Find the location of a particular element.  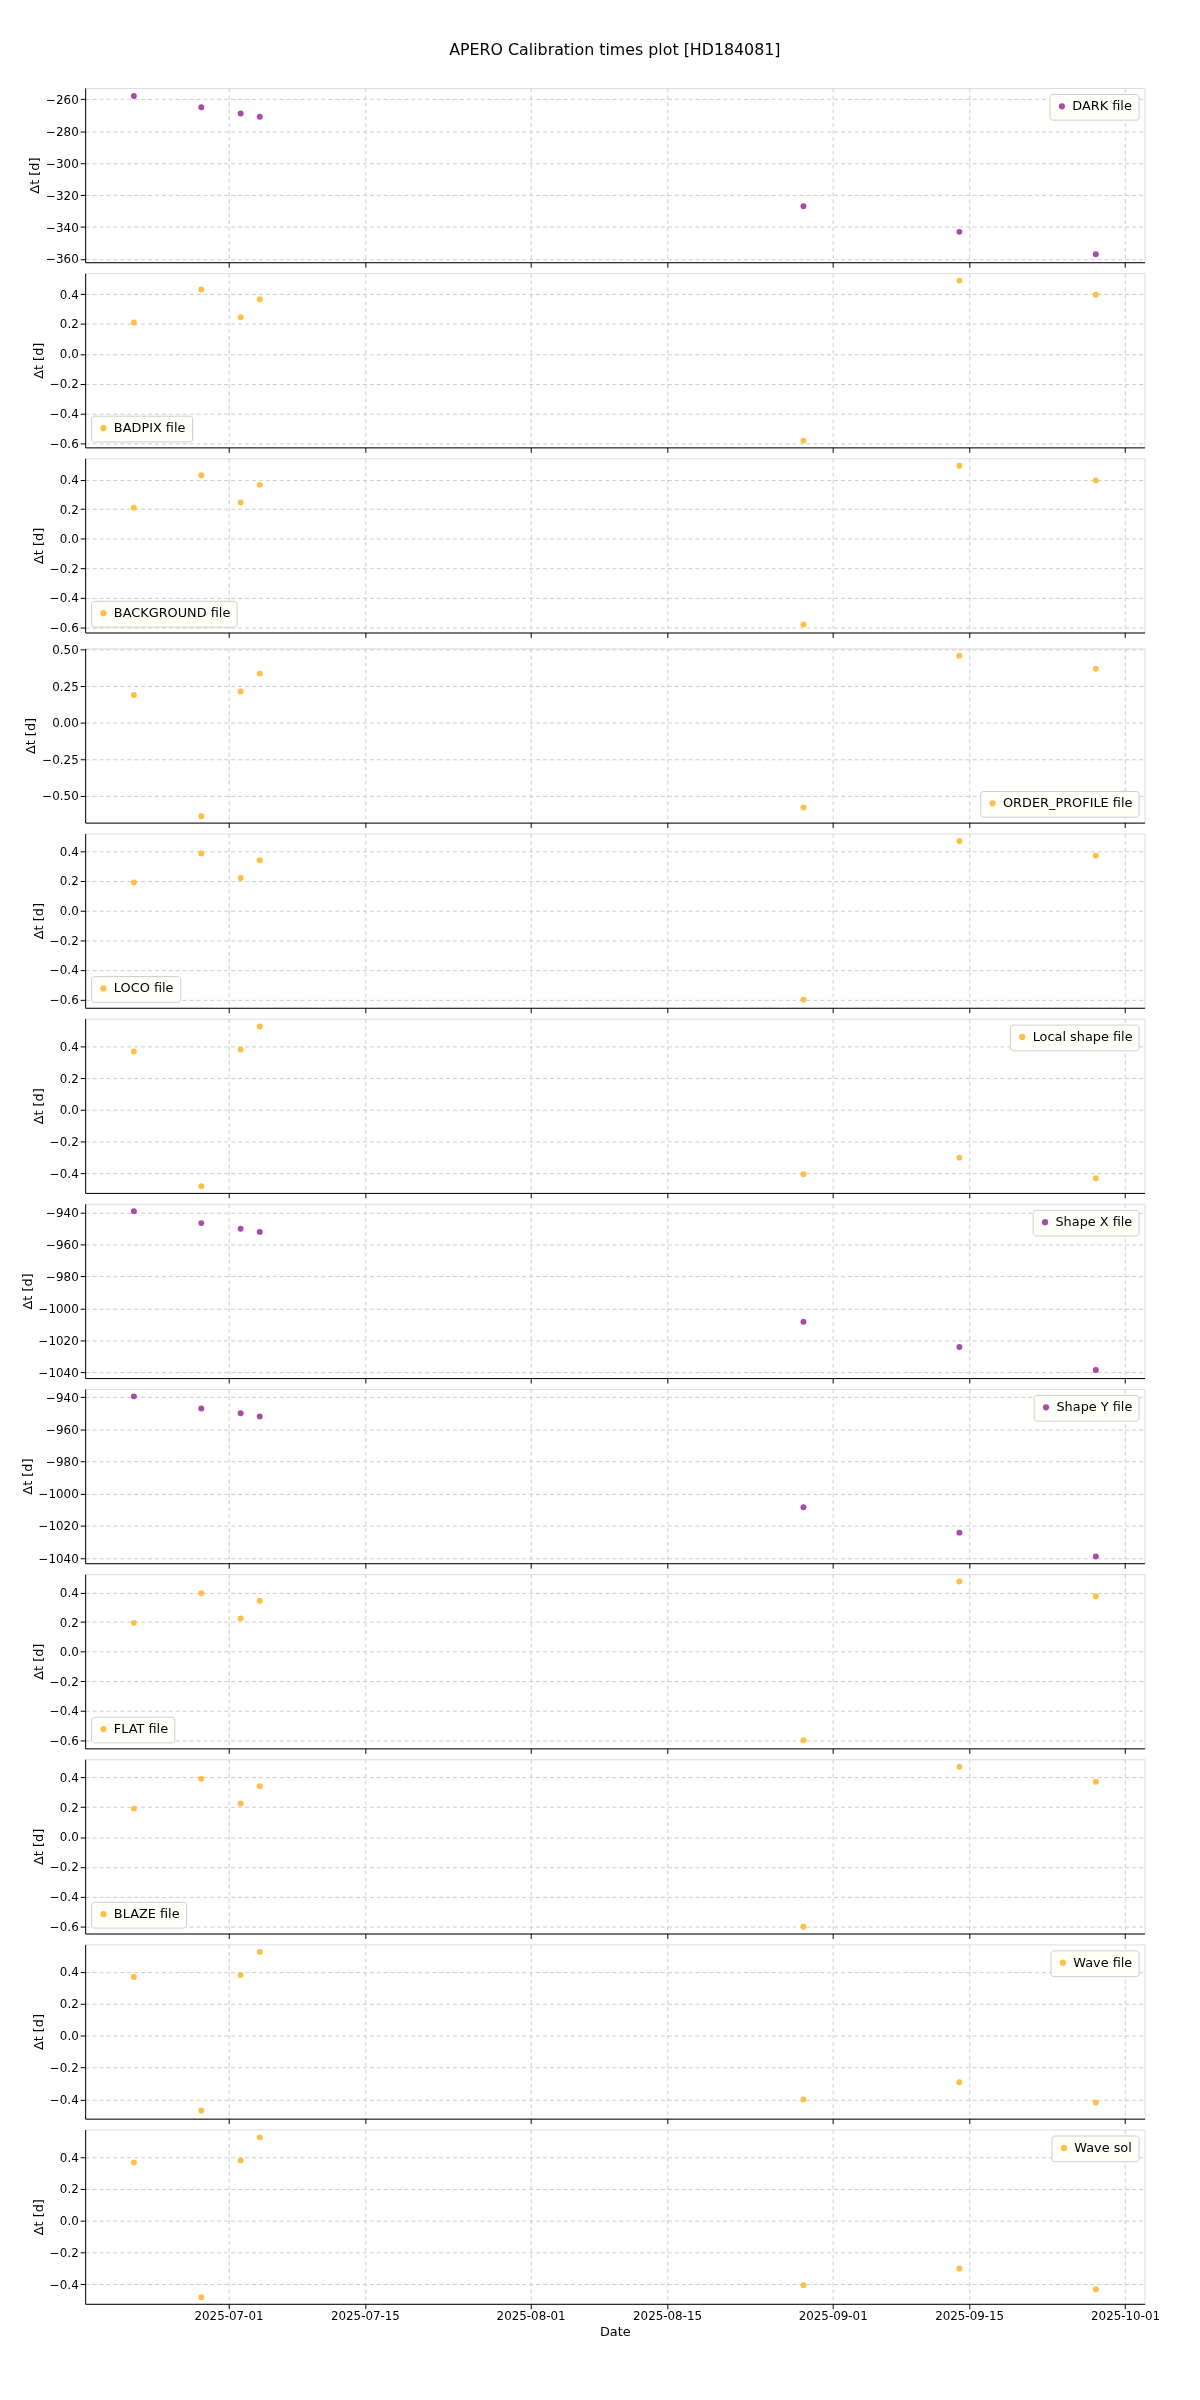

legend-label: DARK file is located at coordinates (1102, 106).